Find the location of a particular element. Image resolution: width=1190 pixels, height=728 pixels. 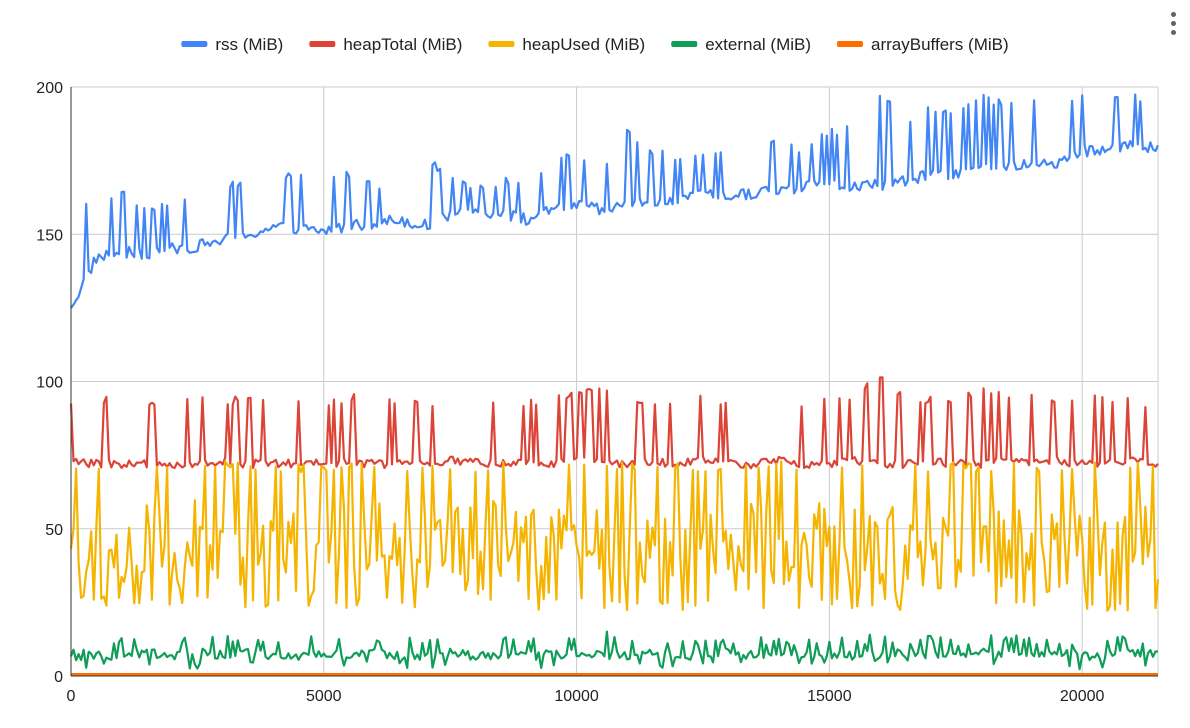

y-tick-label: 0 is located at coordinates (58, 677).